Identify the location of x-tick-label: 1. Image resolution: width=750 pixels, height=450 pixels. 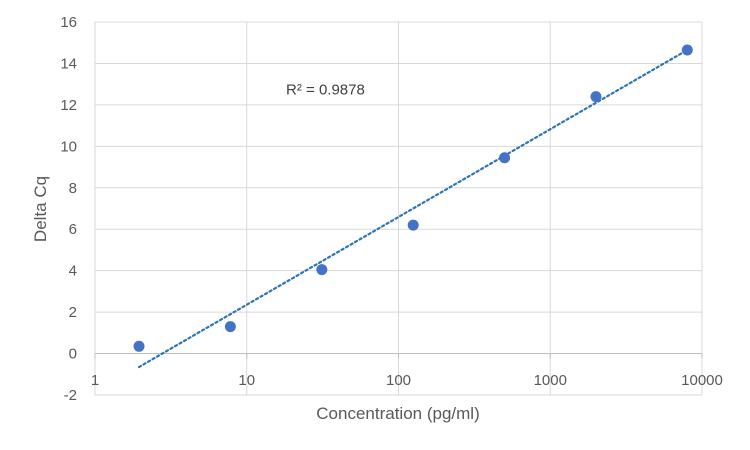
(95, 380).